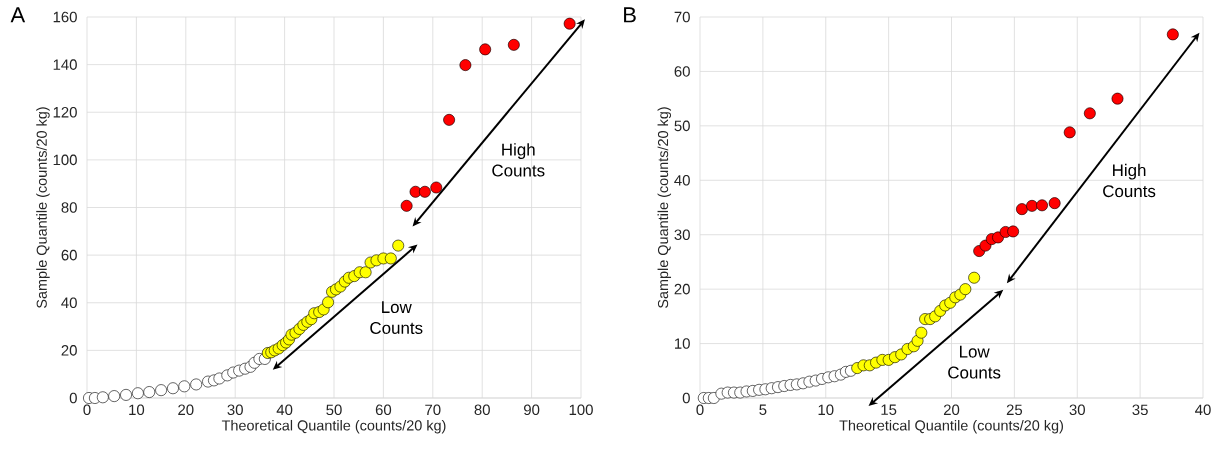  I want to click on y-tick-label: 70, so click(682, 17).